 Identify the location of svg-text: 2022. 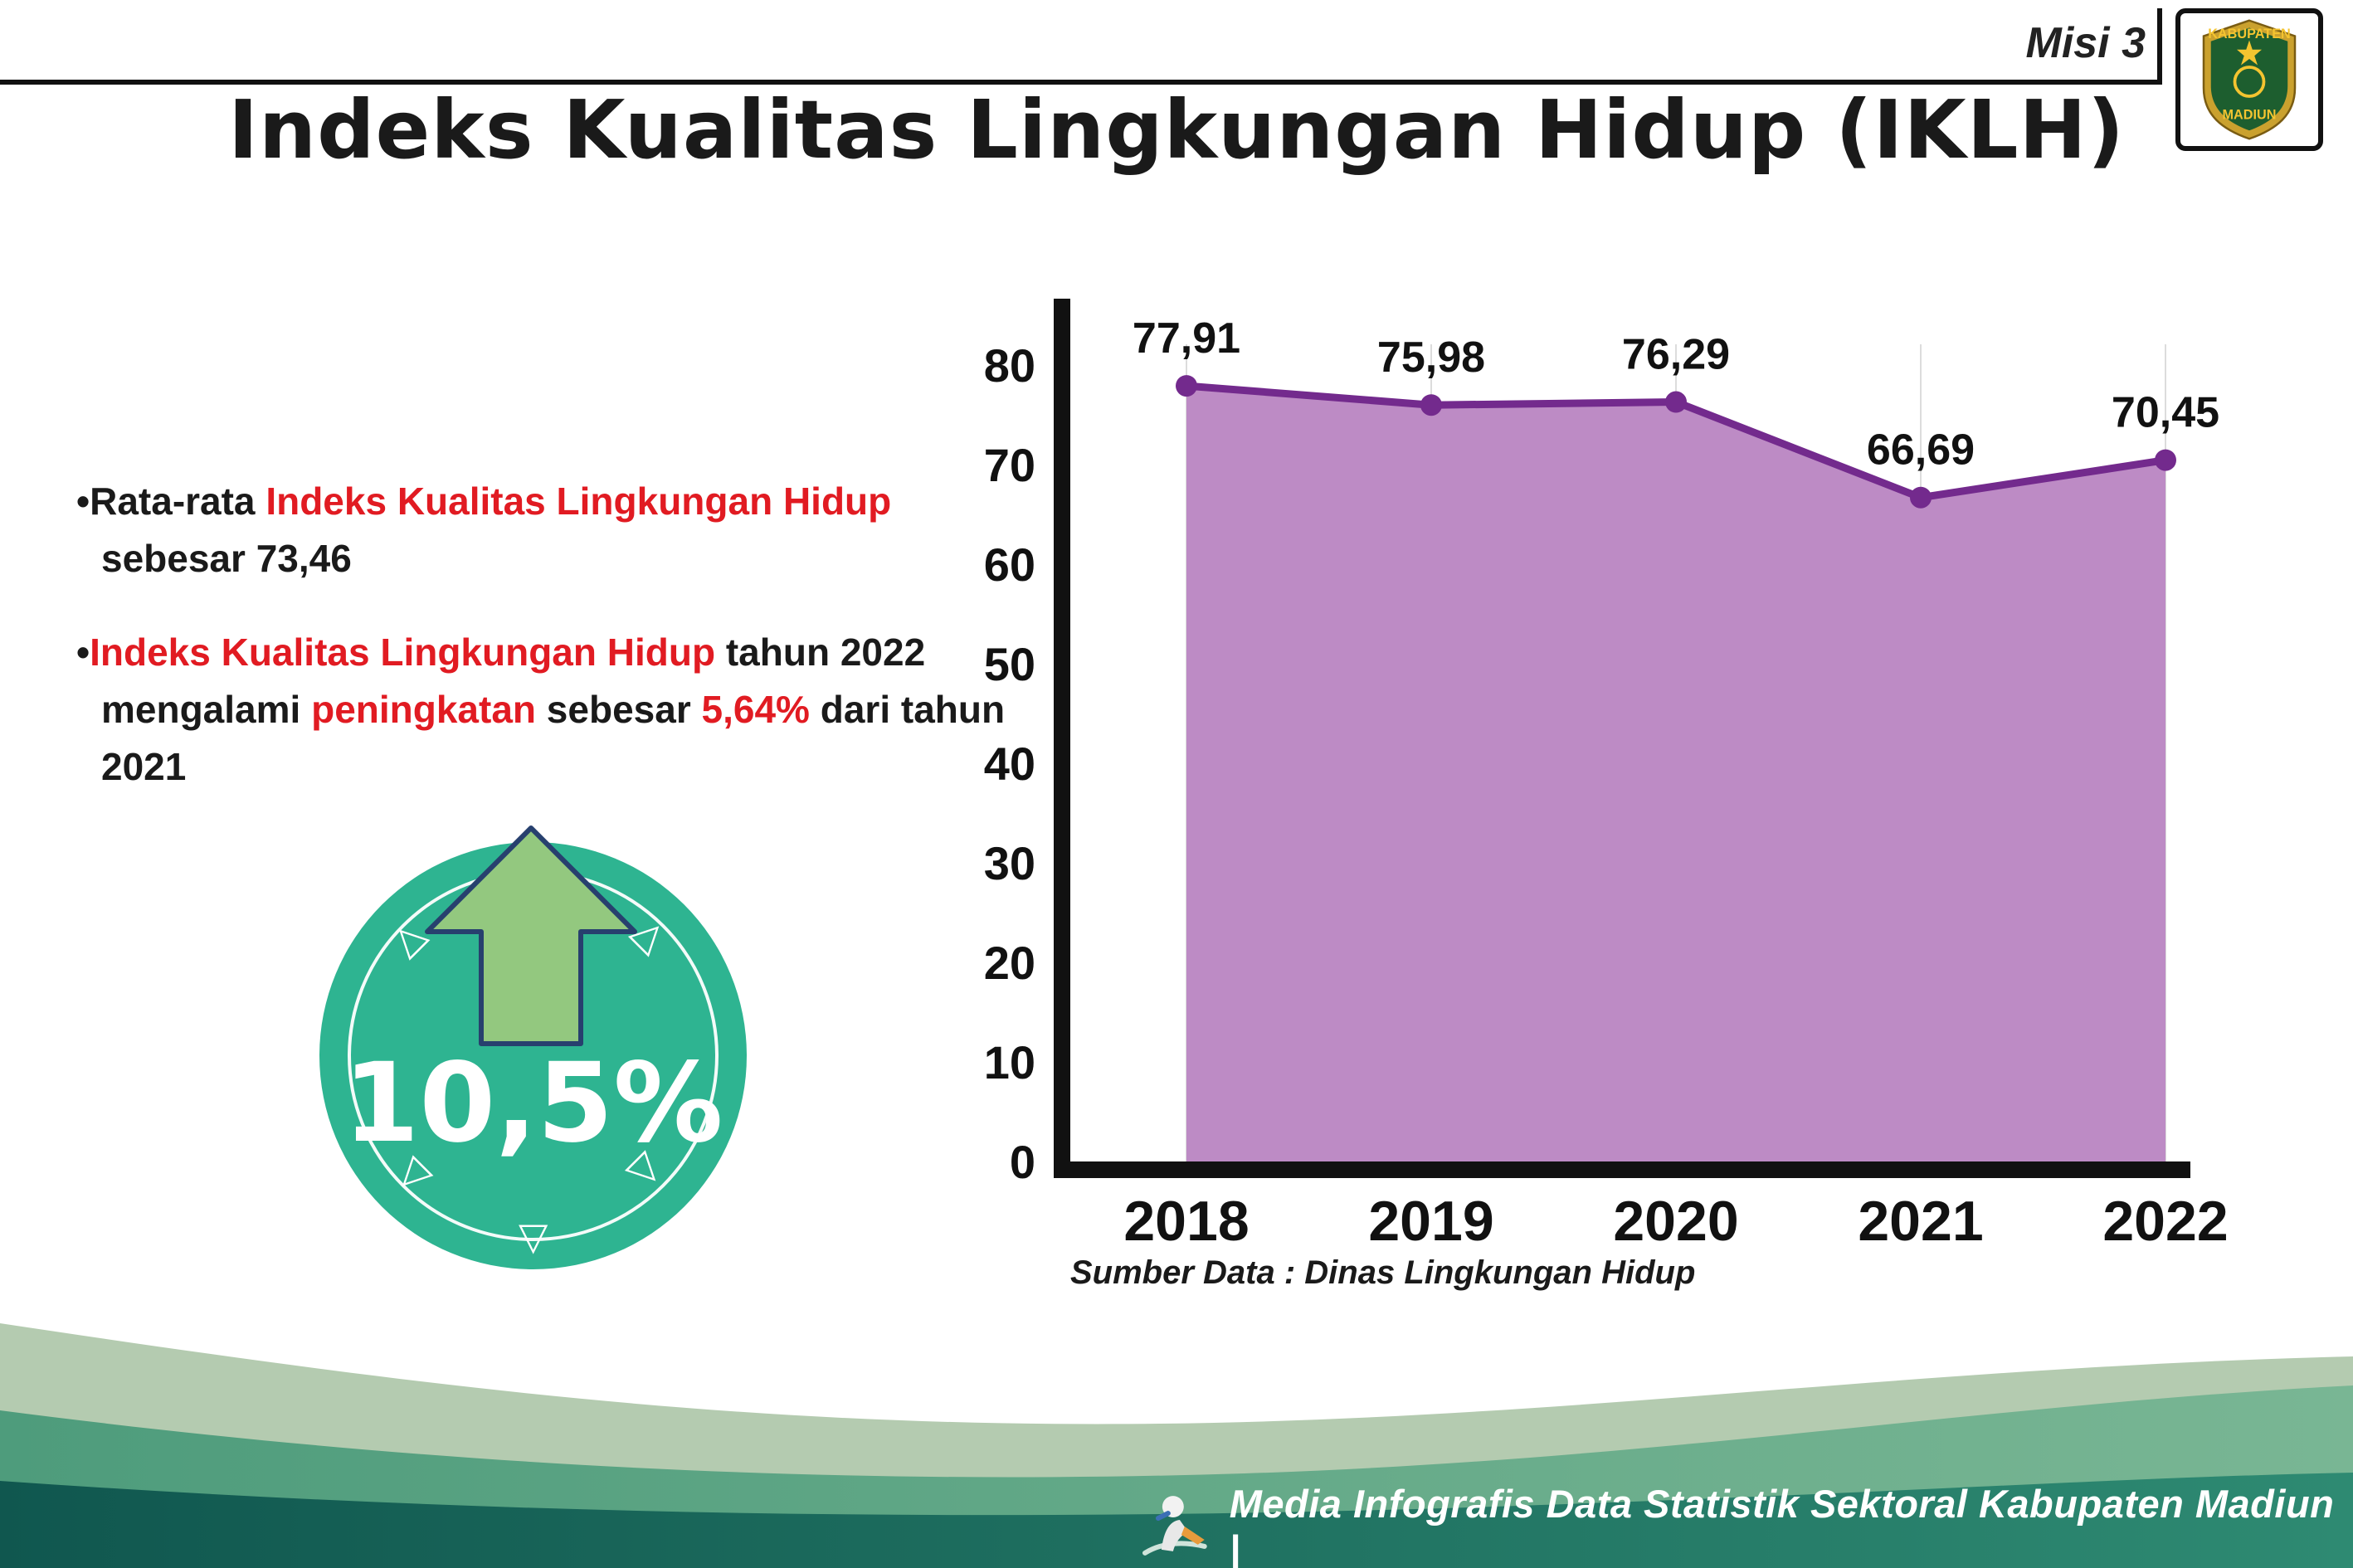
(2165, 1221).